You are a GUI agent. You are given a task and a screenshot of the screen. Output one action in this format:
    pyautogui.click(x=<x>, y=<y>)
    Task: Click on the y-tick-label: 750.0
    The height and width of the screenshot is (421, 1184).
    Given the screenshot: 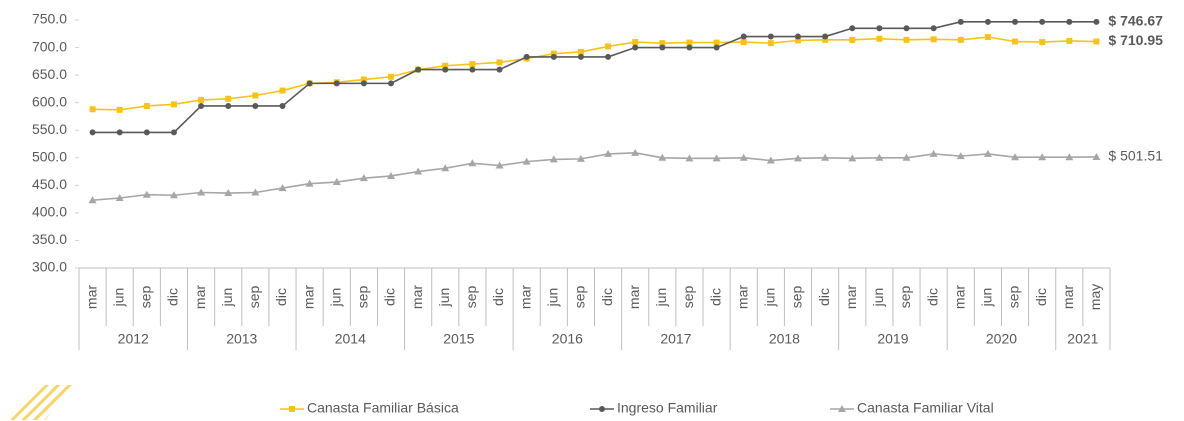 What is the action you would take?
    pyautogui.click(x=49, y=19)
    